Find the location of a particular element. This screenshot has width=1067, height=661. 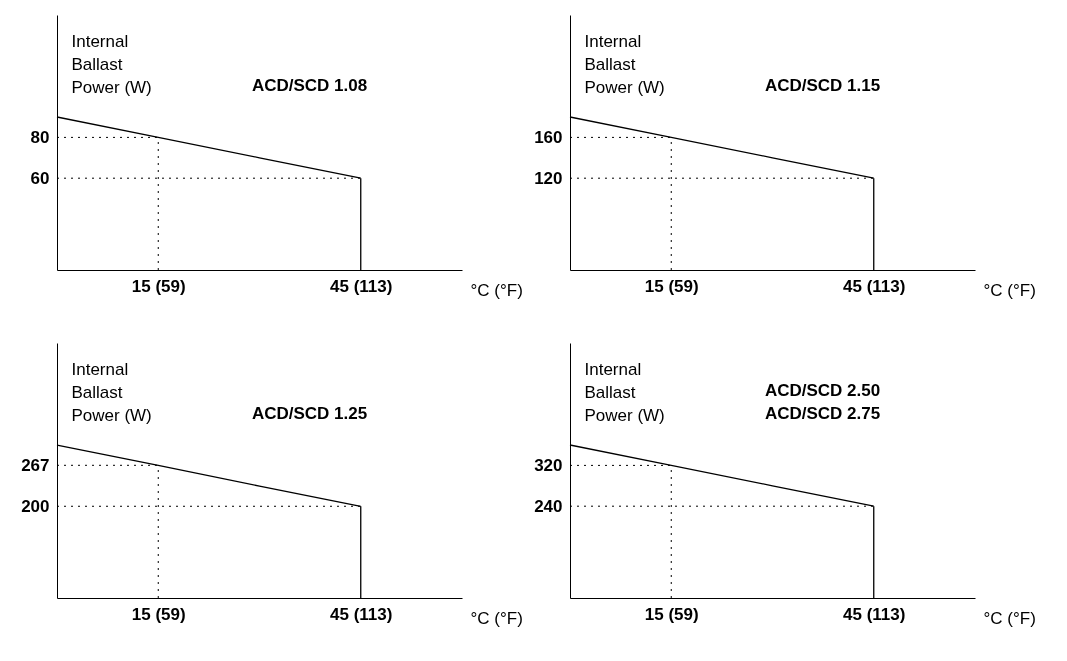

y-tick-label: 160 is located at coordinates (548, 137).